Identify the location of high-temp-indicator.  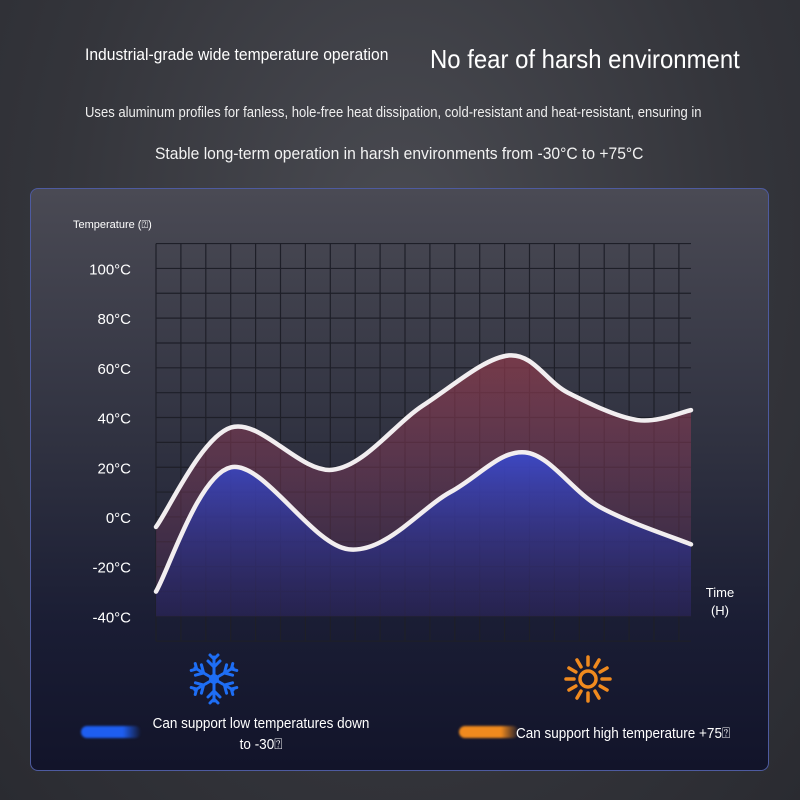
(489, 732).